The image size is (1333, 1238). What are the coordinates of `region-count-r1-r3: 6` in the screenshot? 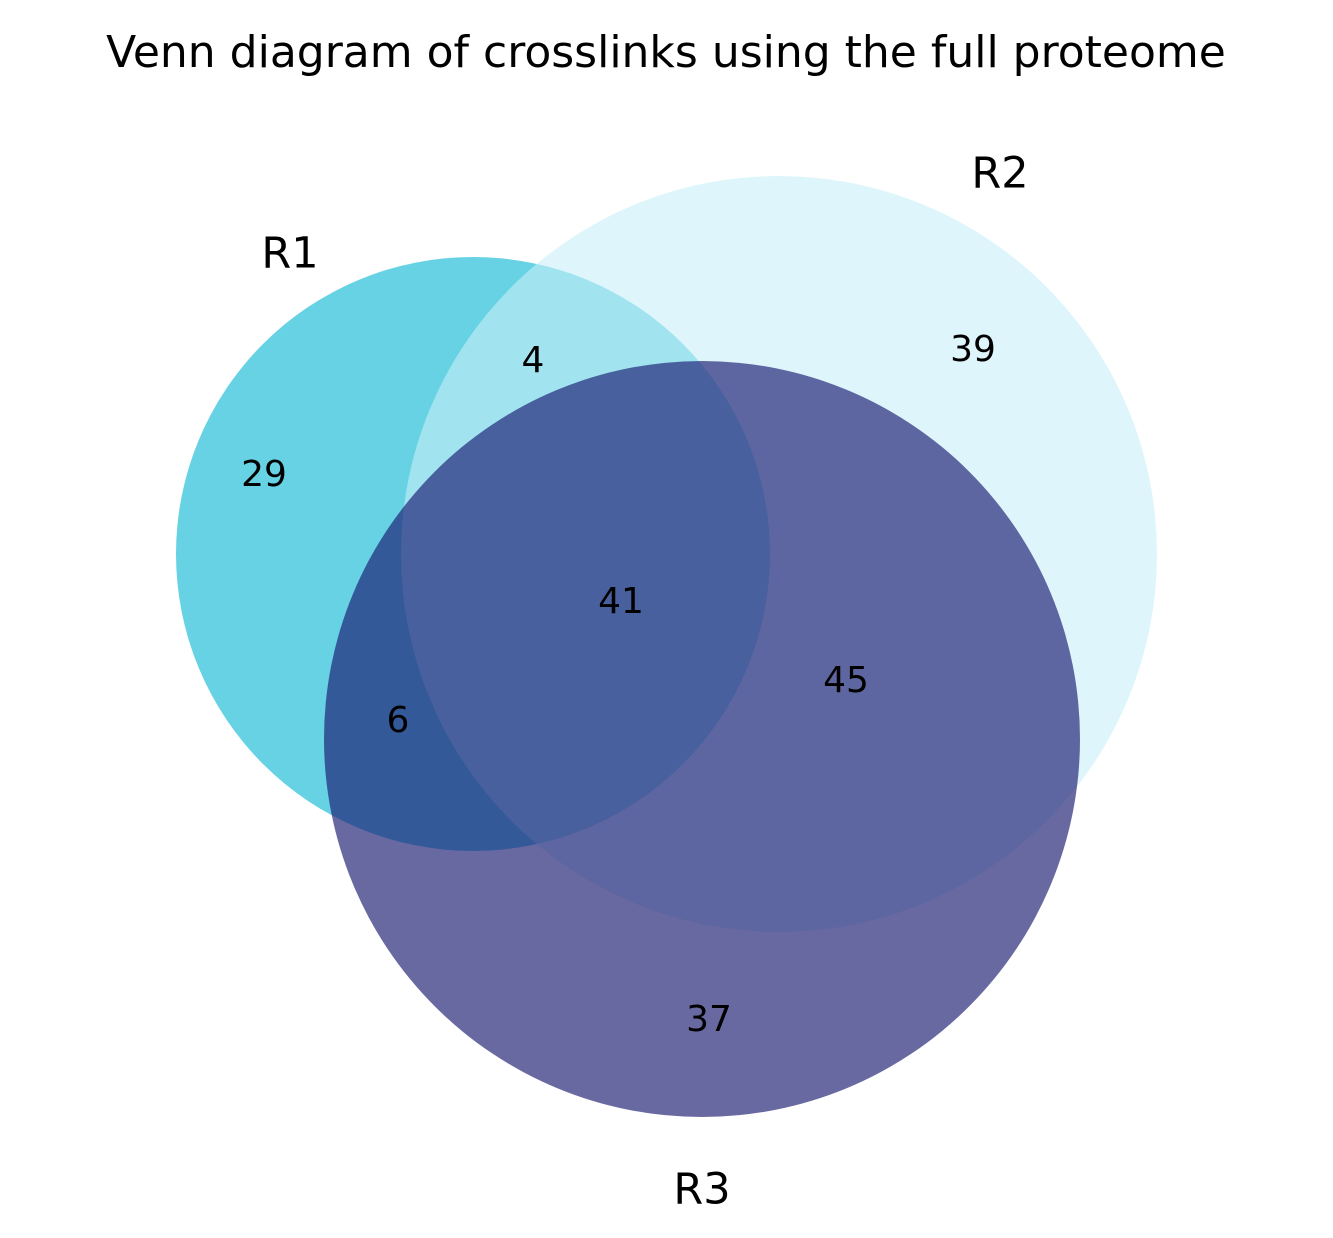 It's located at (398, 720).